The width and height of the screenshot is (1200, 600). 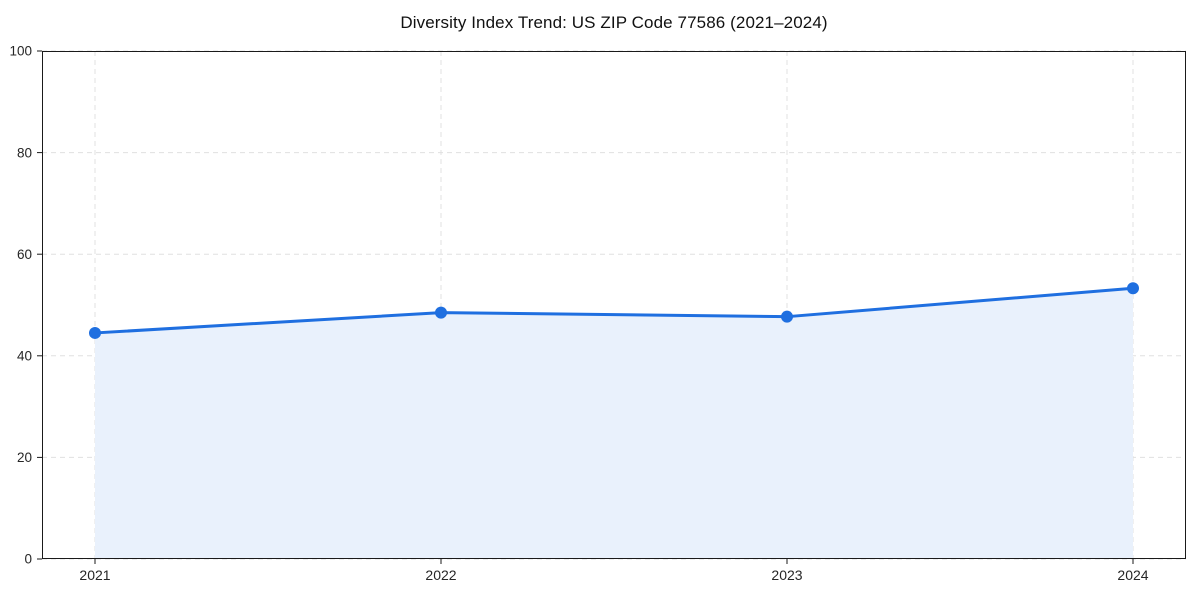 What do you see at coordinates (24, 457) in the screenshot?
I see `y-tick-label: 20` at bounding box center [24, 457].